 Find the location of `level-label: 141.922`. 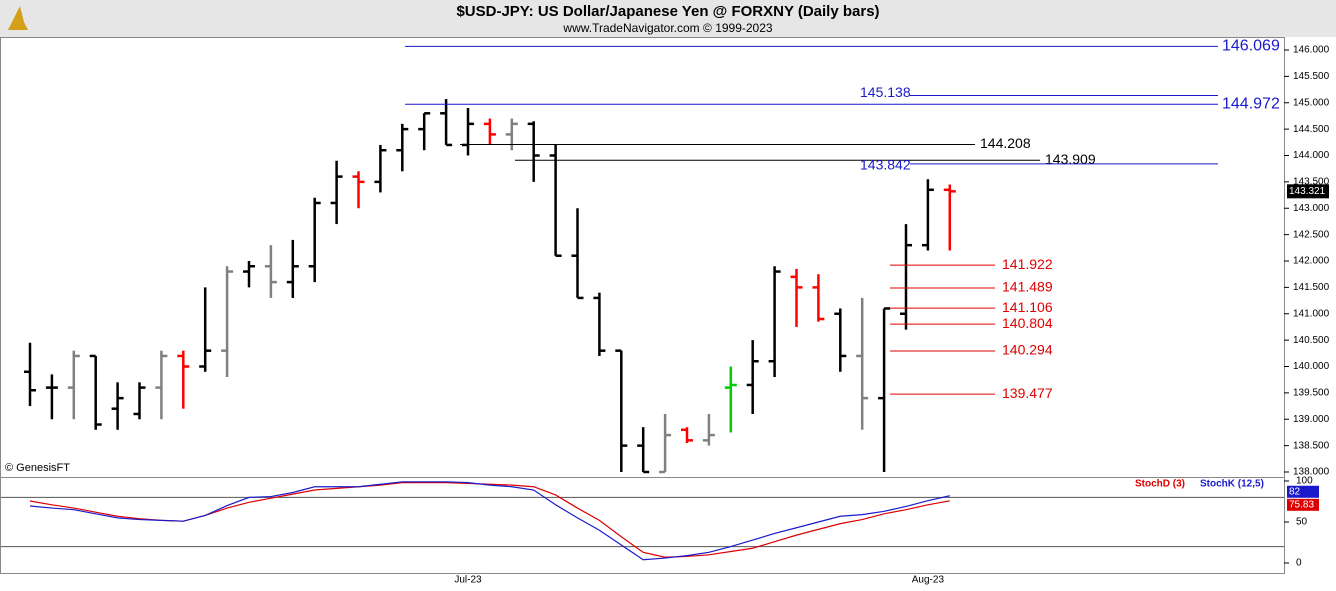

level-label: 141.922 is located at coordinates (1027, 264).